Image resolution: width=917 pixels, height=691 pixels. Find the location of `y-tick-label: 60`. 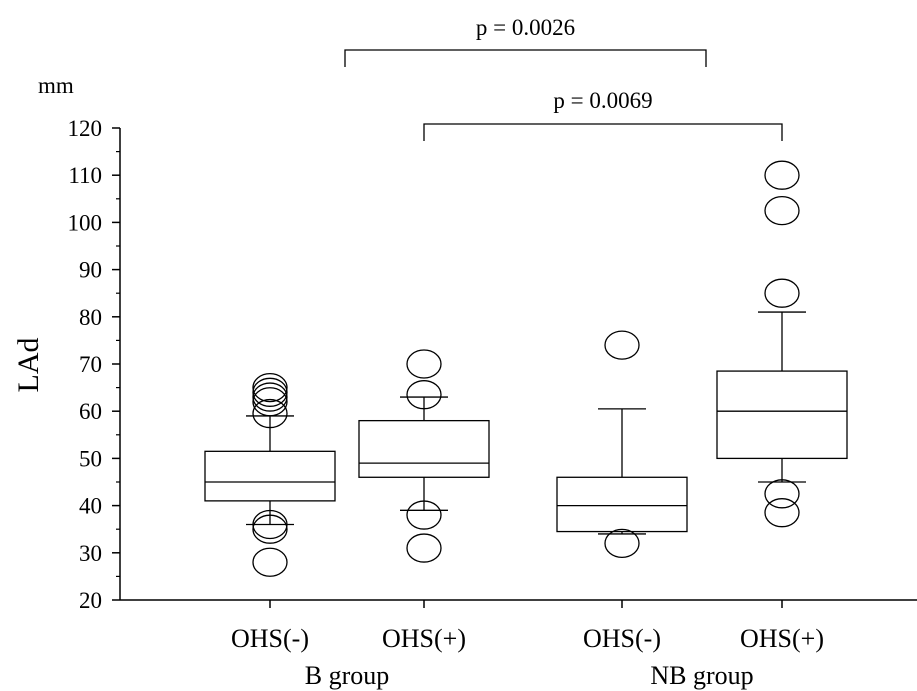

y-tick-label: 60 is located at coordinates (90, 411).